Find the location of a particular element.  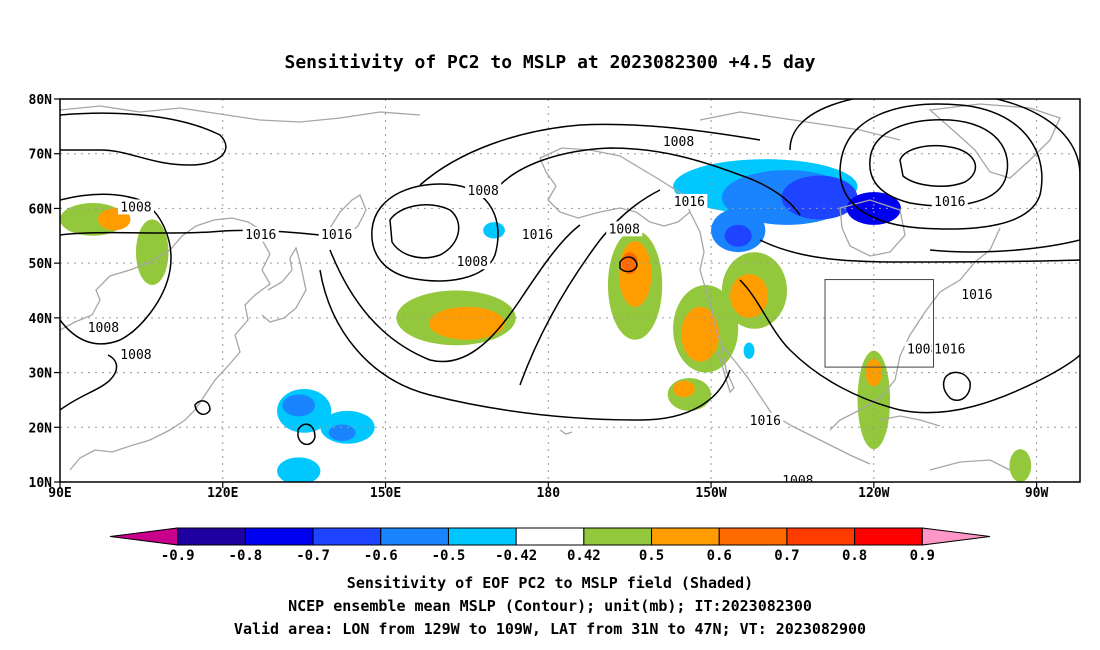

longitude-tick-label: 120W is located at coordinates (873, 493).